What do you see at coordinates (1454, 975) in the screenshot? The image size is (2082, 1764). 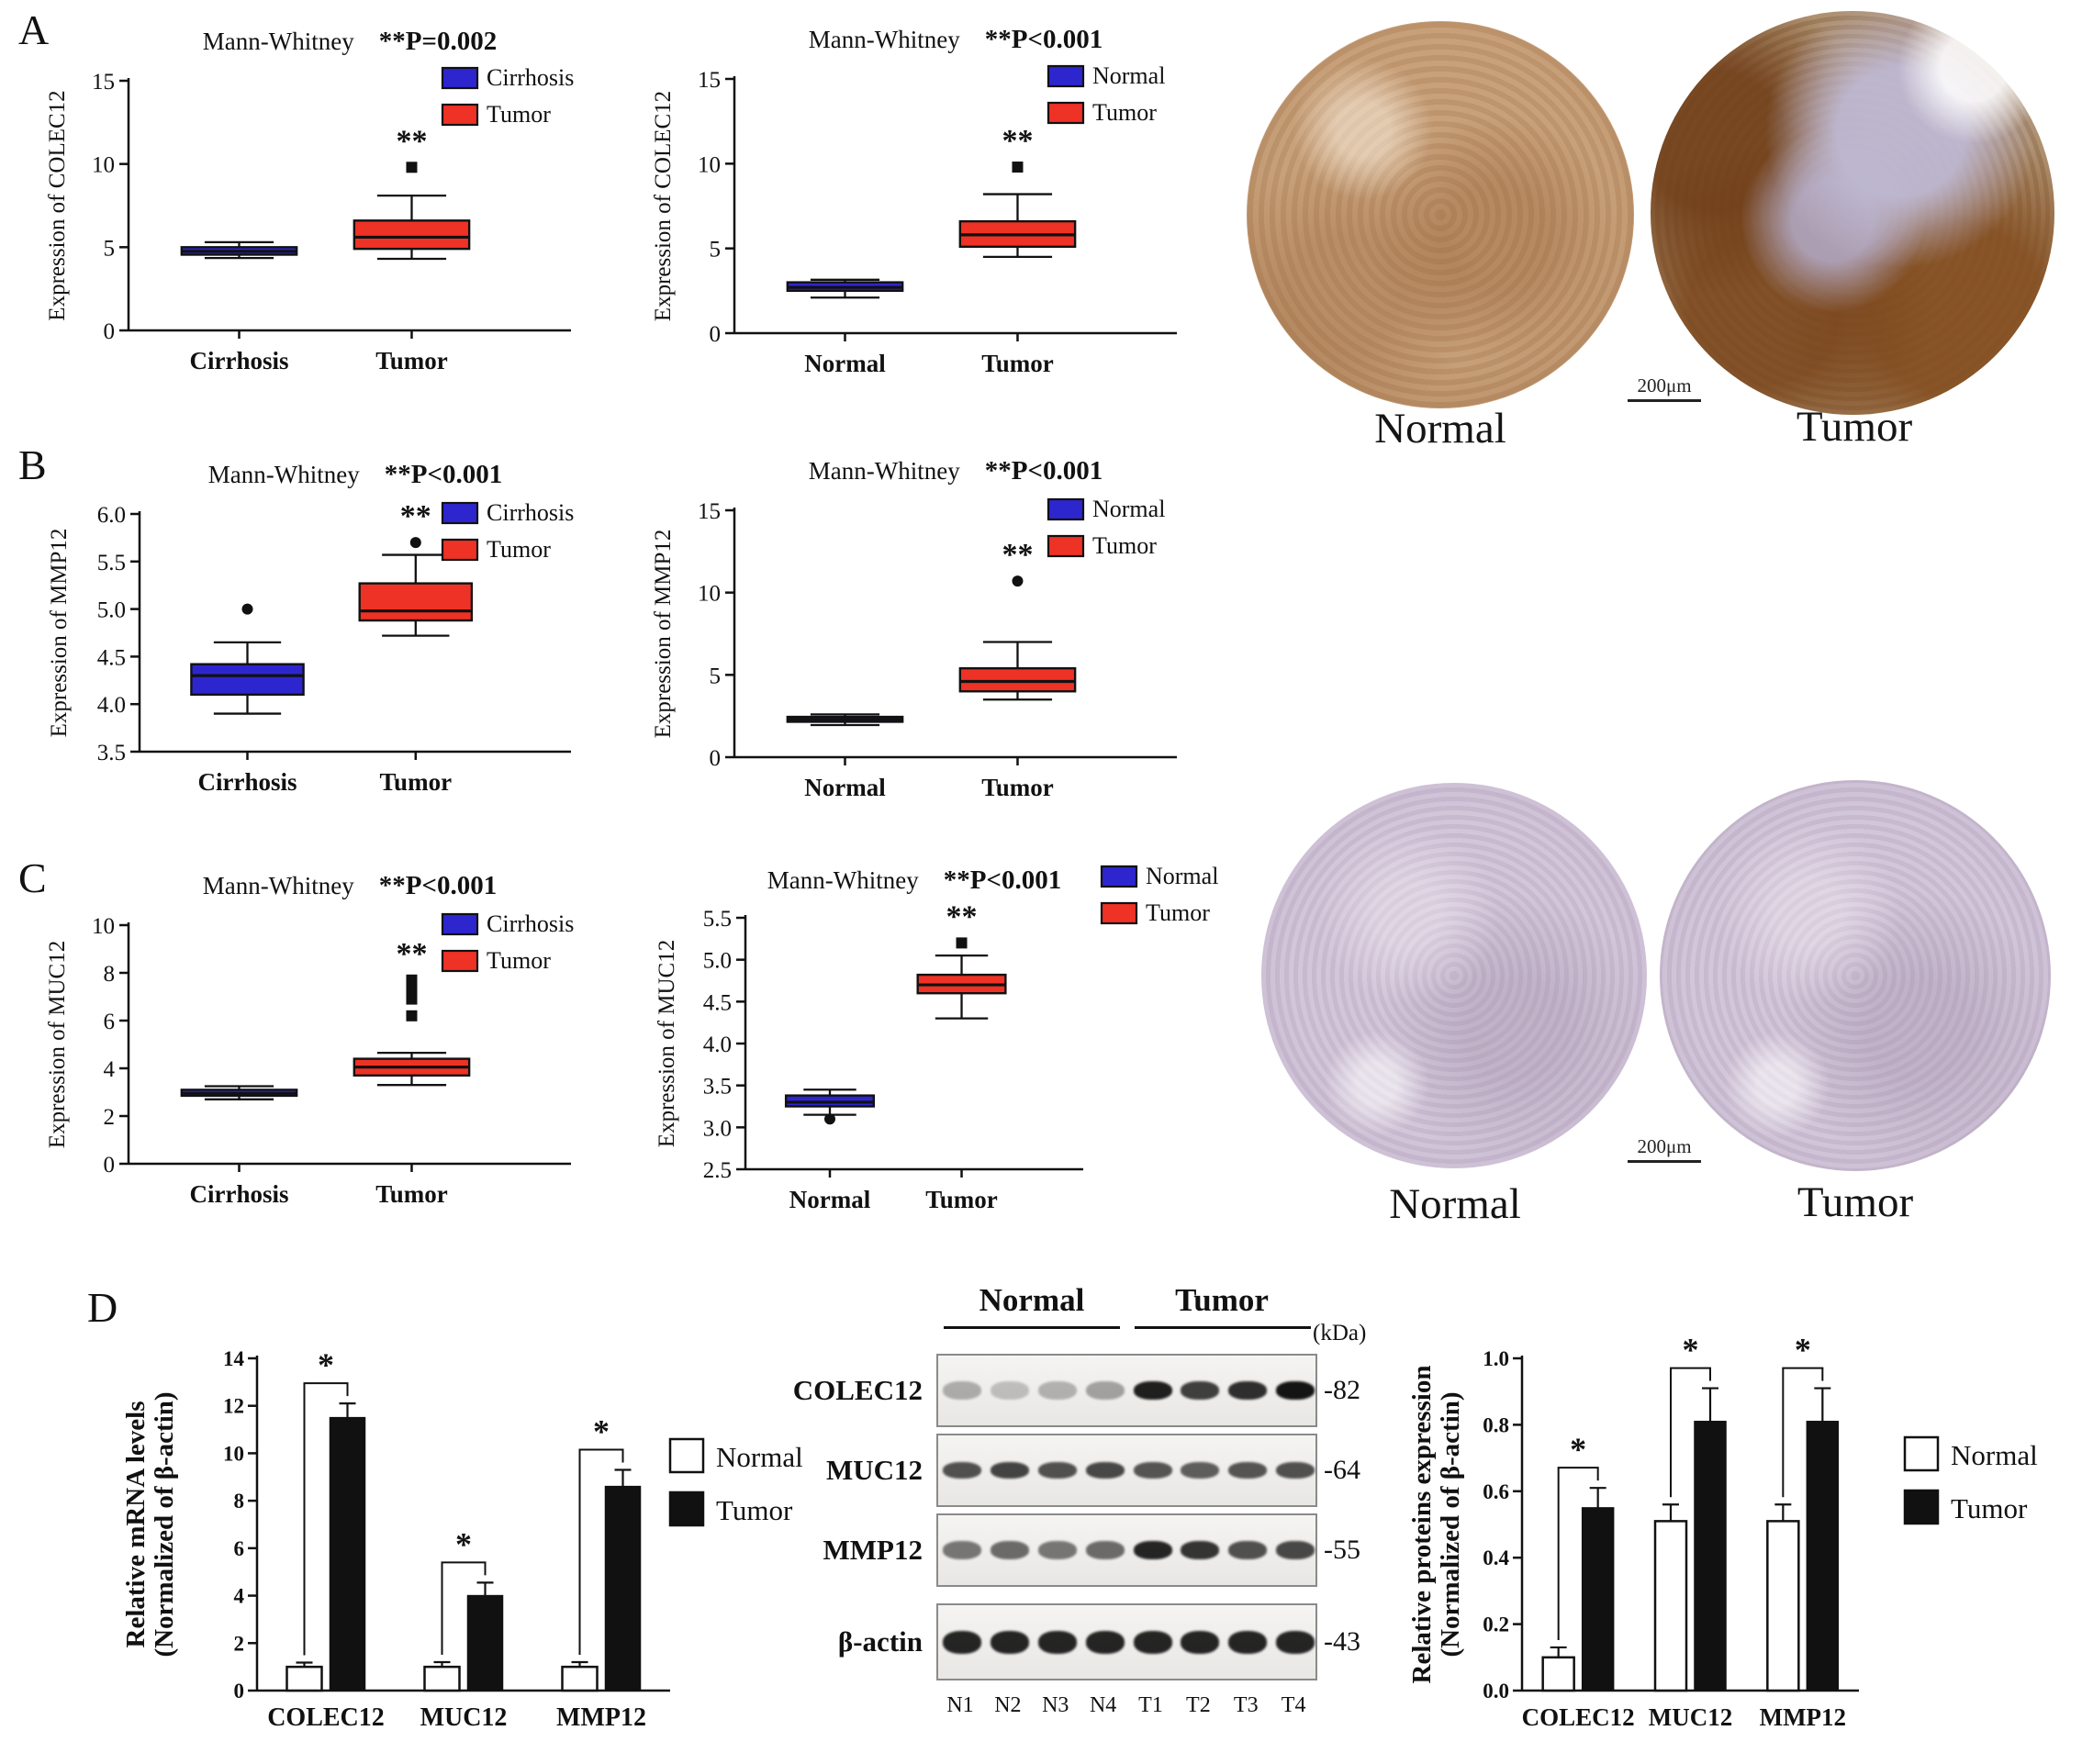 I see `ihc-image-normal-tissue` at bounding box center [1454, 975].